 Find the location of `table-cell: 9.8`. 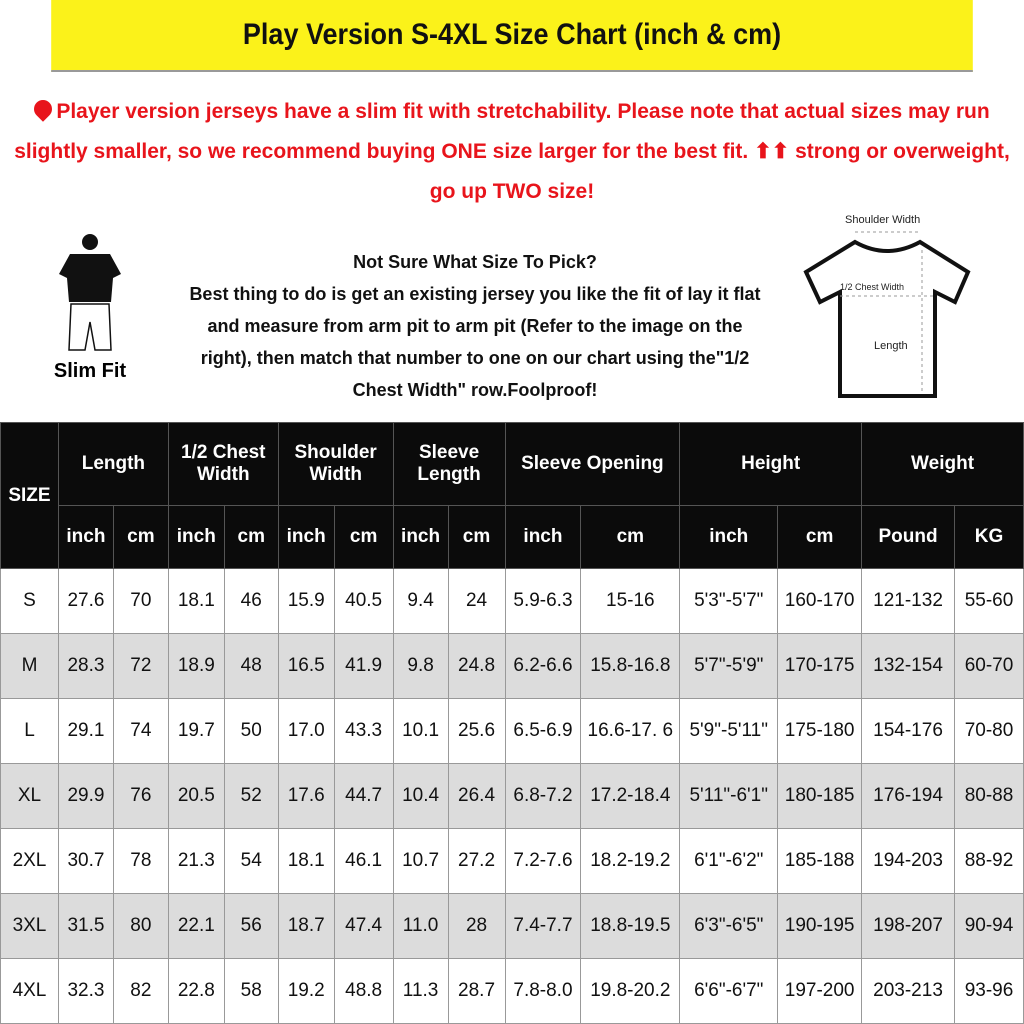

table-cell: 9.8 is located at coordinates (420, 666).